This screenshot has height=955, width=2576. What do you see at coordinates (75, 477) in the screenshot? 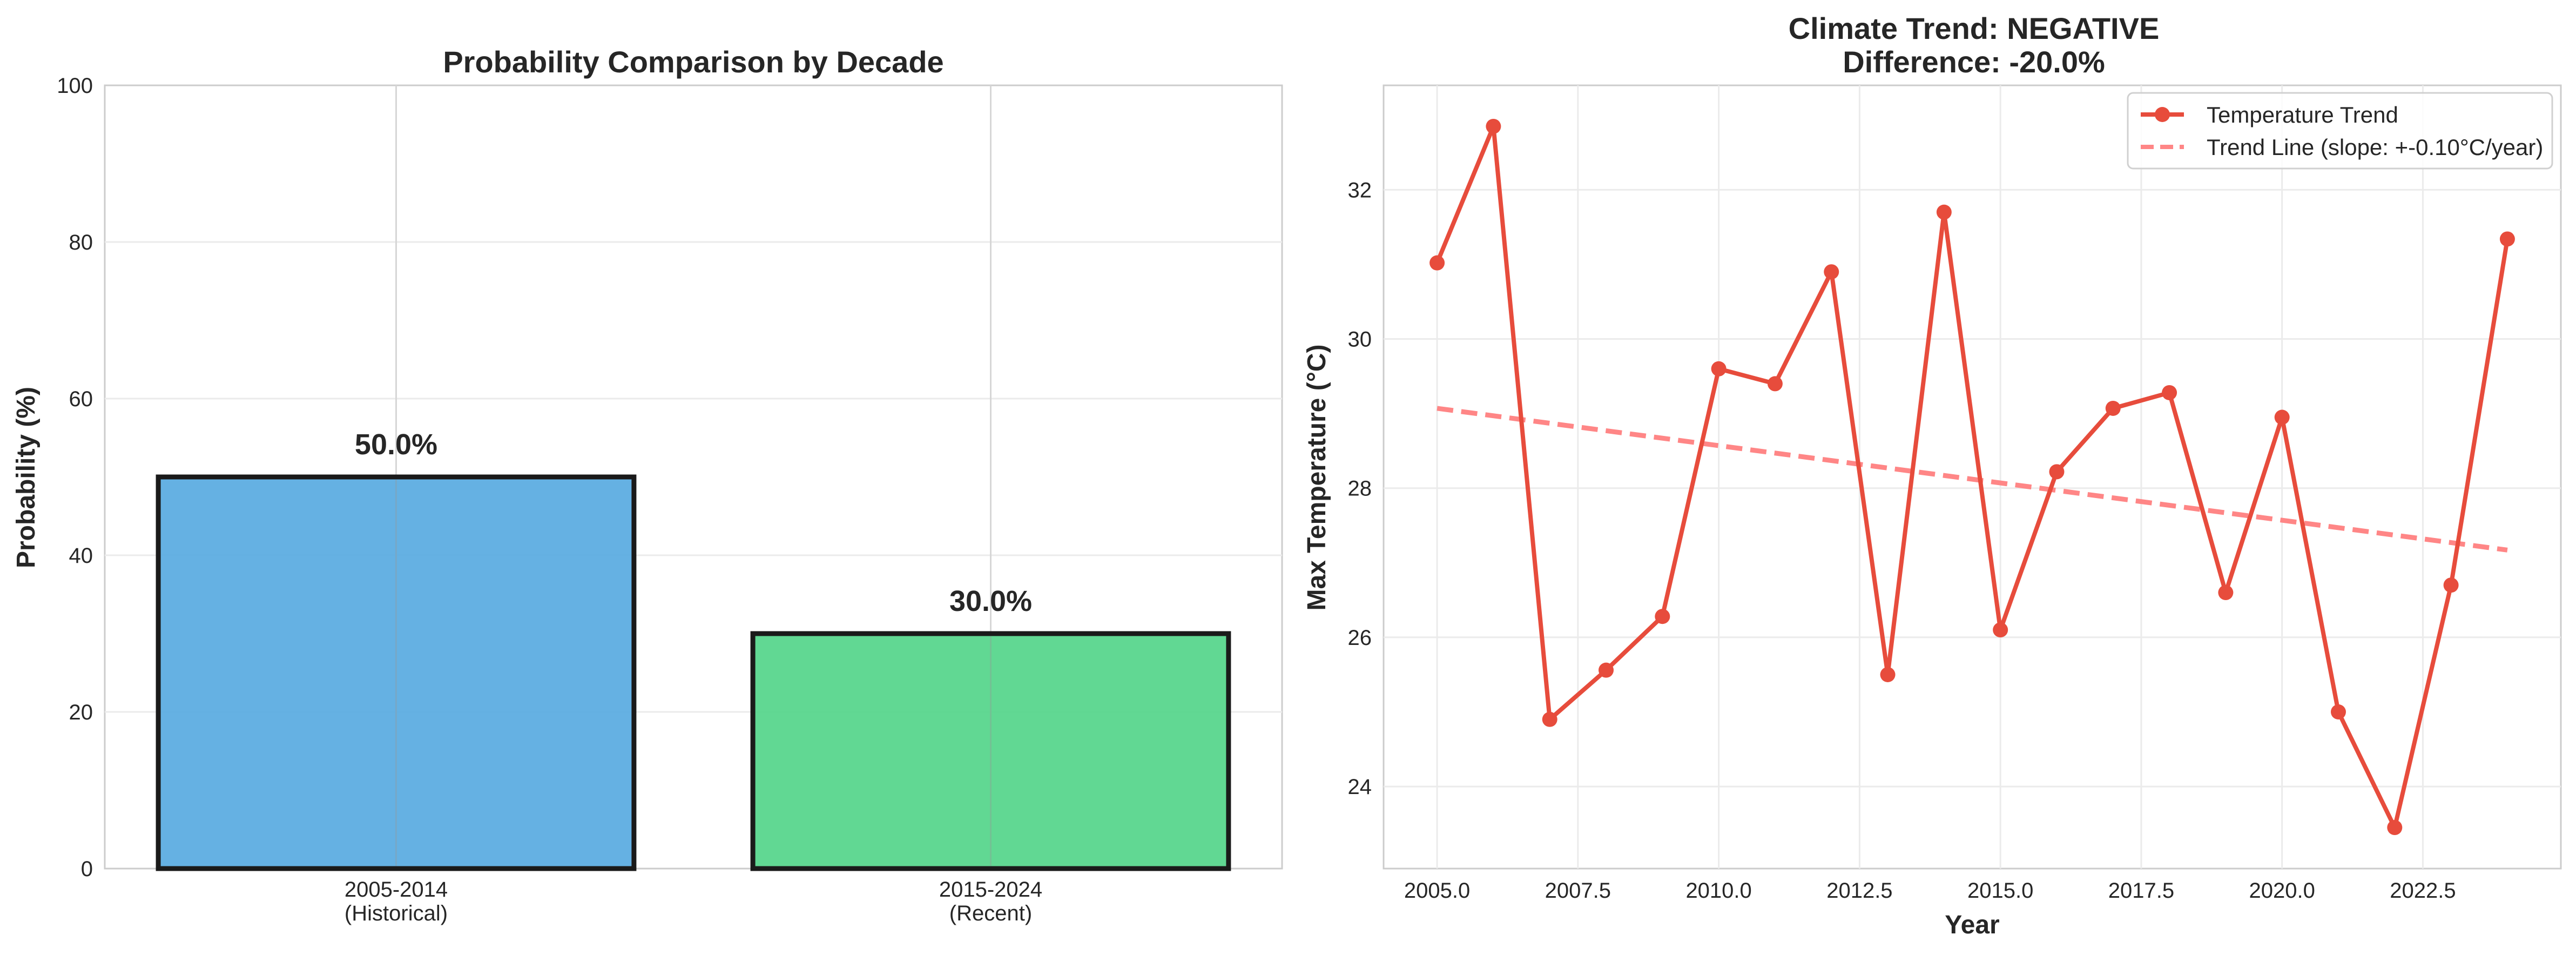
I see `bar-y-ticks: 0 20 40 60 80 100` at bounding box center [75, 477].